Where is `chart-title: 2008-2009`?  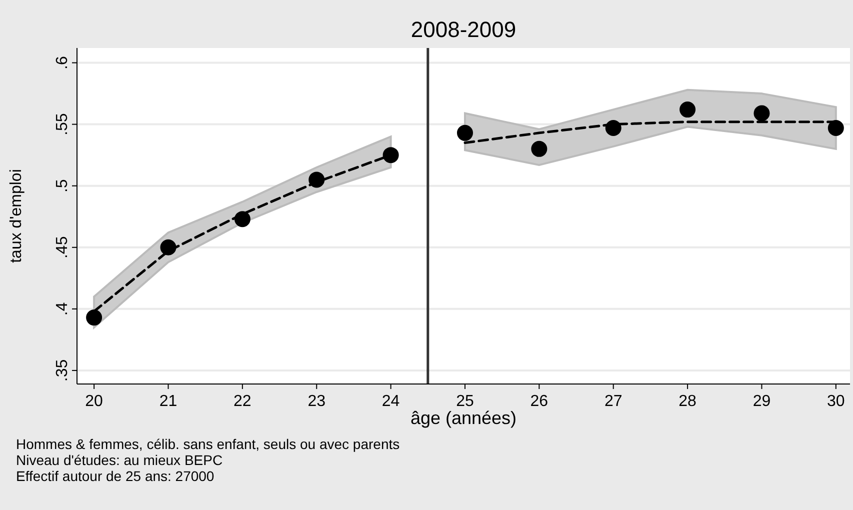 chart-title: 2008-2009 is located at coordinates (463, 29).